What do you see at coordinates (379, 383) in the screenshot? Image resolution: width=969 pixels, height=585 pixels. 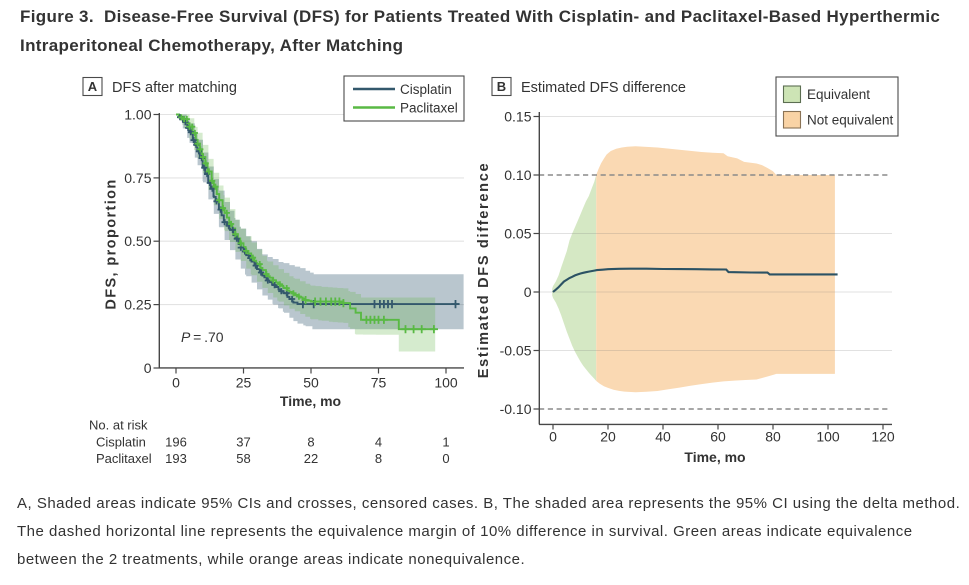 I see `svg-text: 75` at bounding box center [379, 383].